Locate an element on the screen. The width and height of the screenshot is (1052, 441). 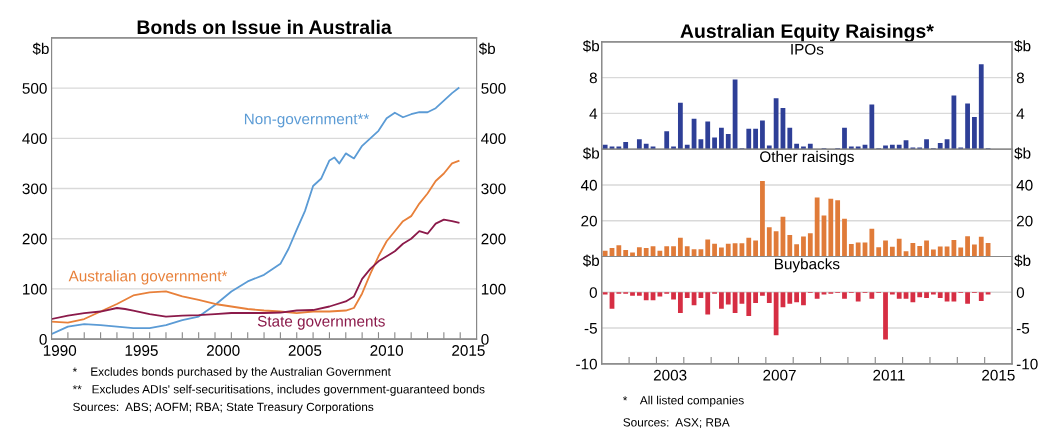
y-tick-label: 200 is located at coordinates (34, 239).